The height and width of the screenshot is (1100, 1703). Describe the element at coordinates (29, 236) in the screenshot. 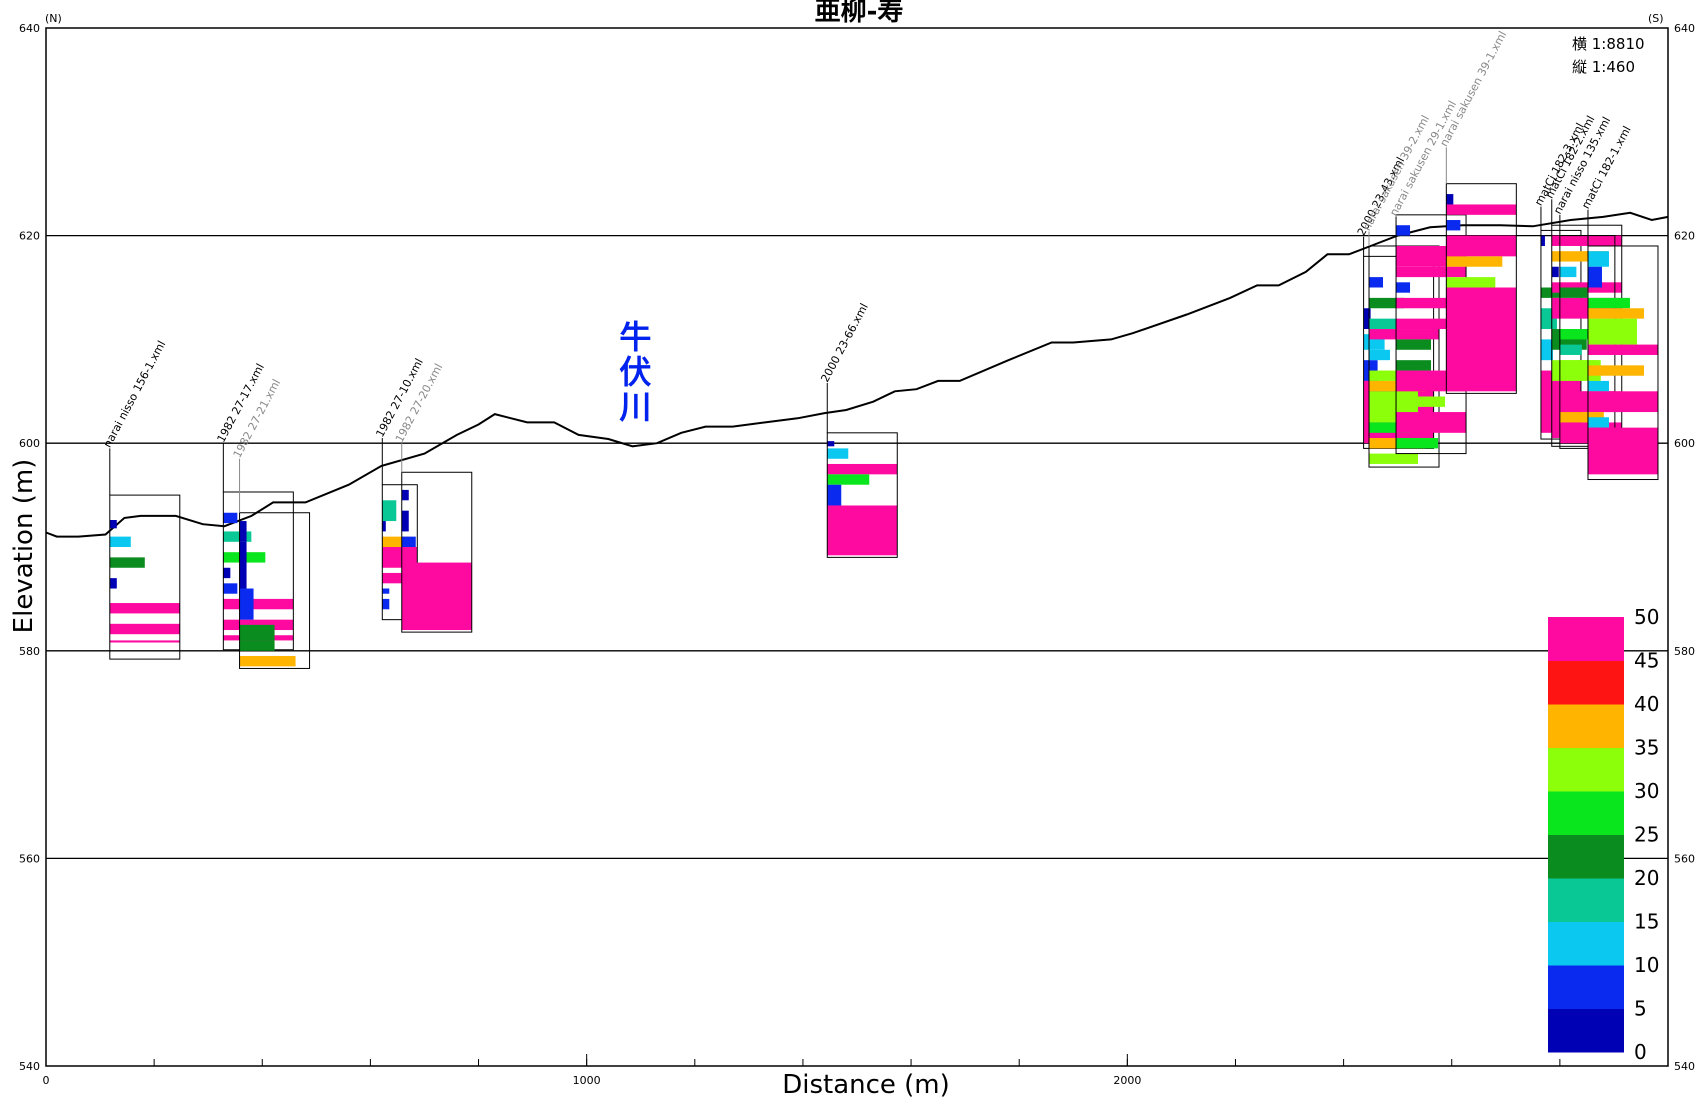

I see `y-tick-label: 620` at that location.